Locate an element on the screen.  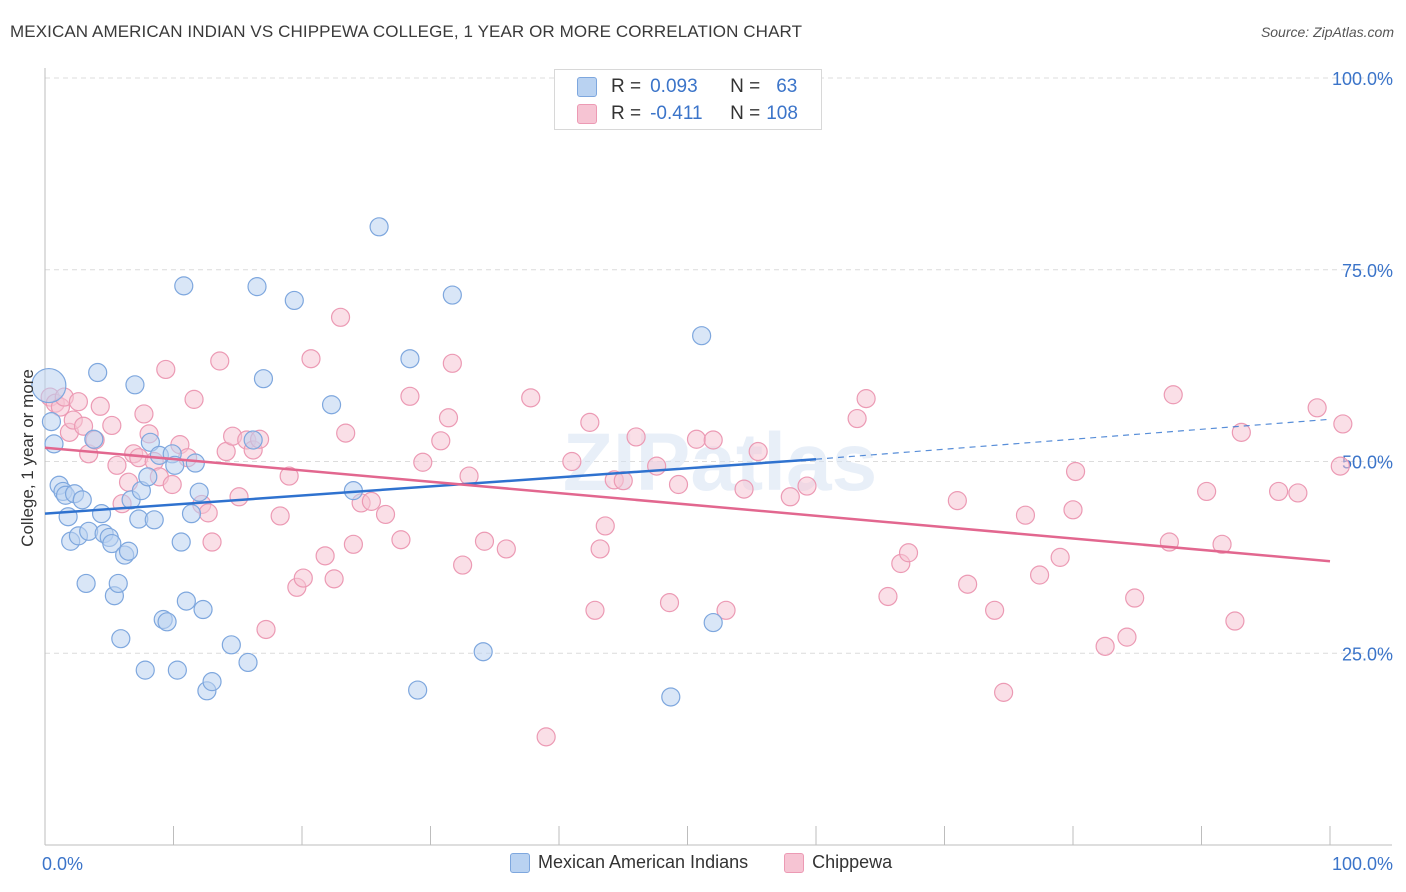
legend-item-mexican-american-indians: Mexican American Indians is located at coordinates (629, 862).